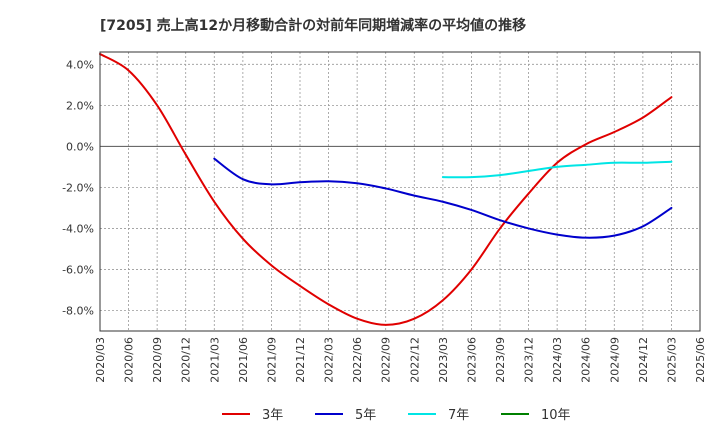 The image size is (720, 440). I want to click on x-tick-label: 2020/12, so click(186, 360).